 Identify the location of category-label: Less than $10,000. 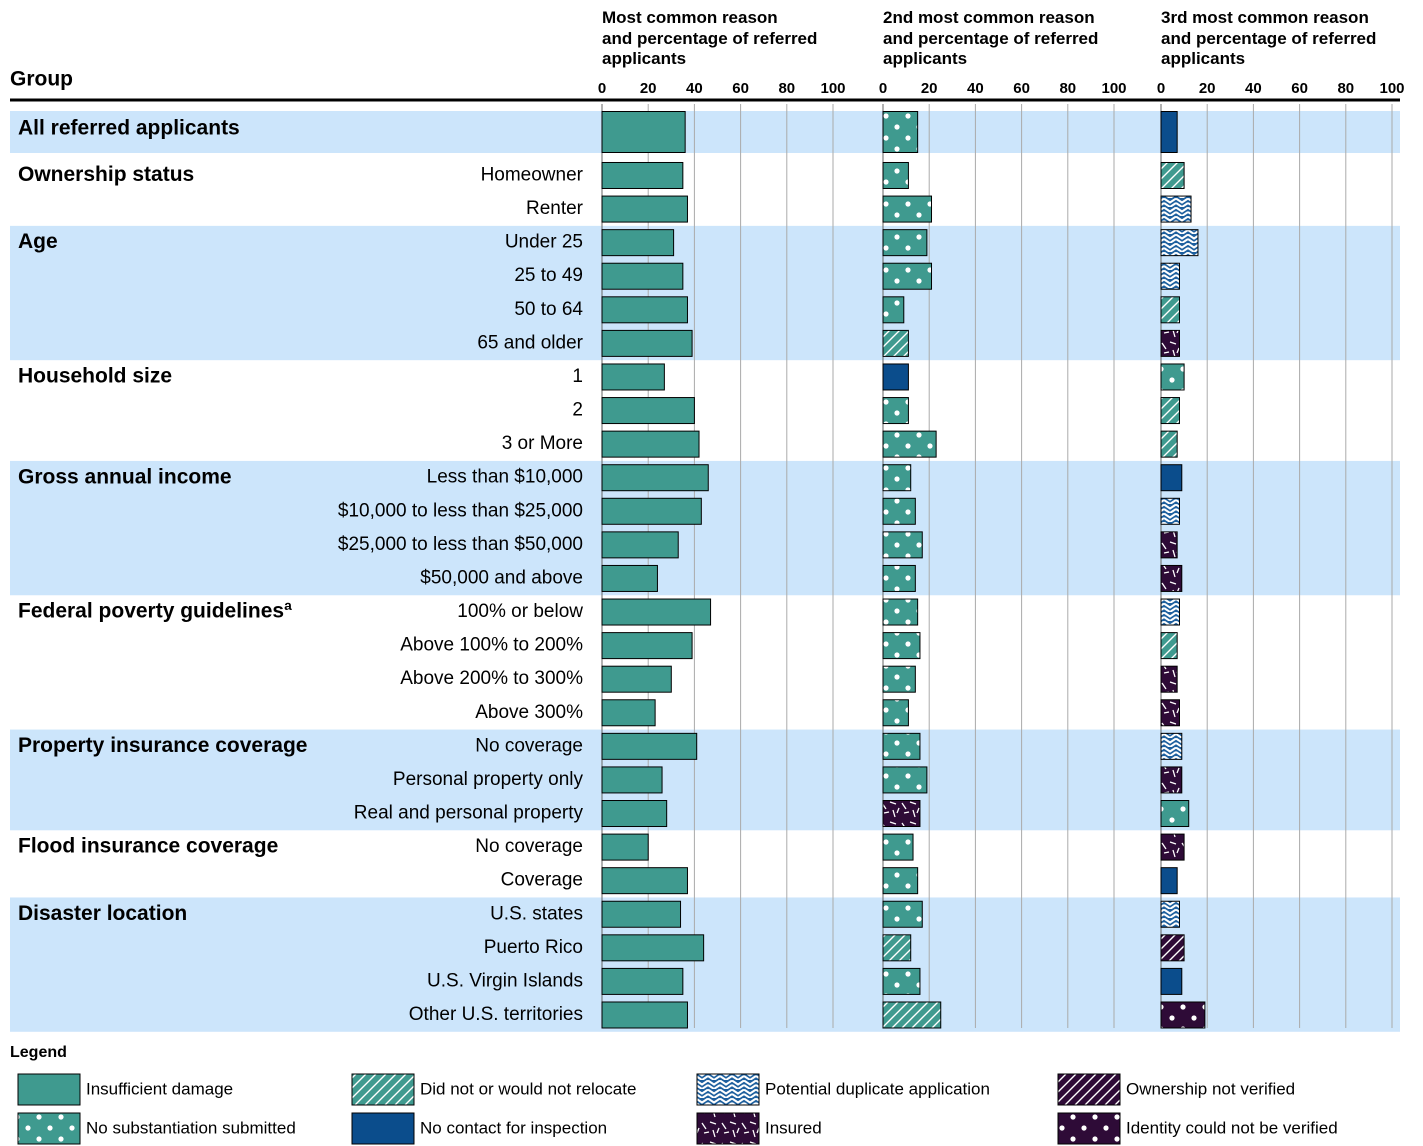
(505, 477).